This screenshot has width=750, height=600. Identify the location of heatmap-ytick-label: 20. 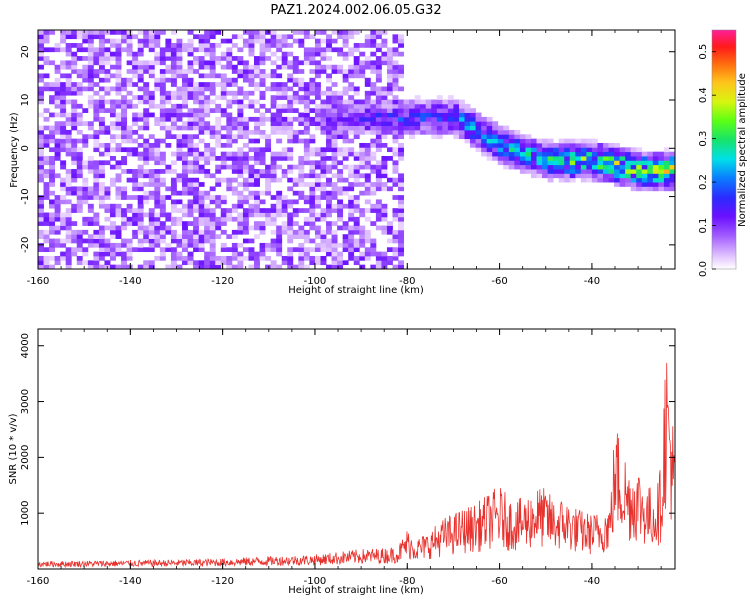
(25, 51).